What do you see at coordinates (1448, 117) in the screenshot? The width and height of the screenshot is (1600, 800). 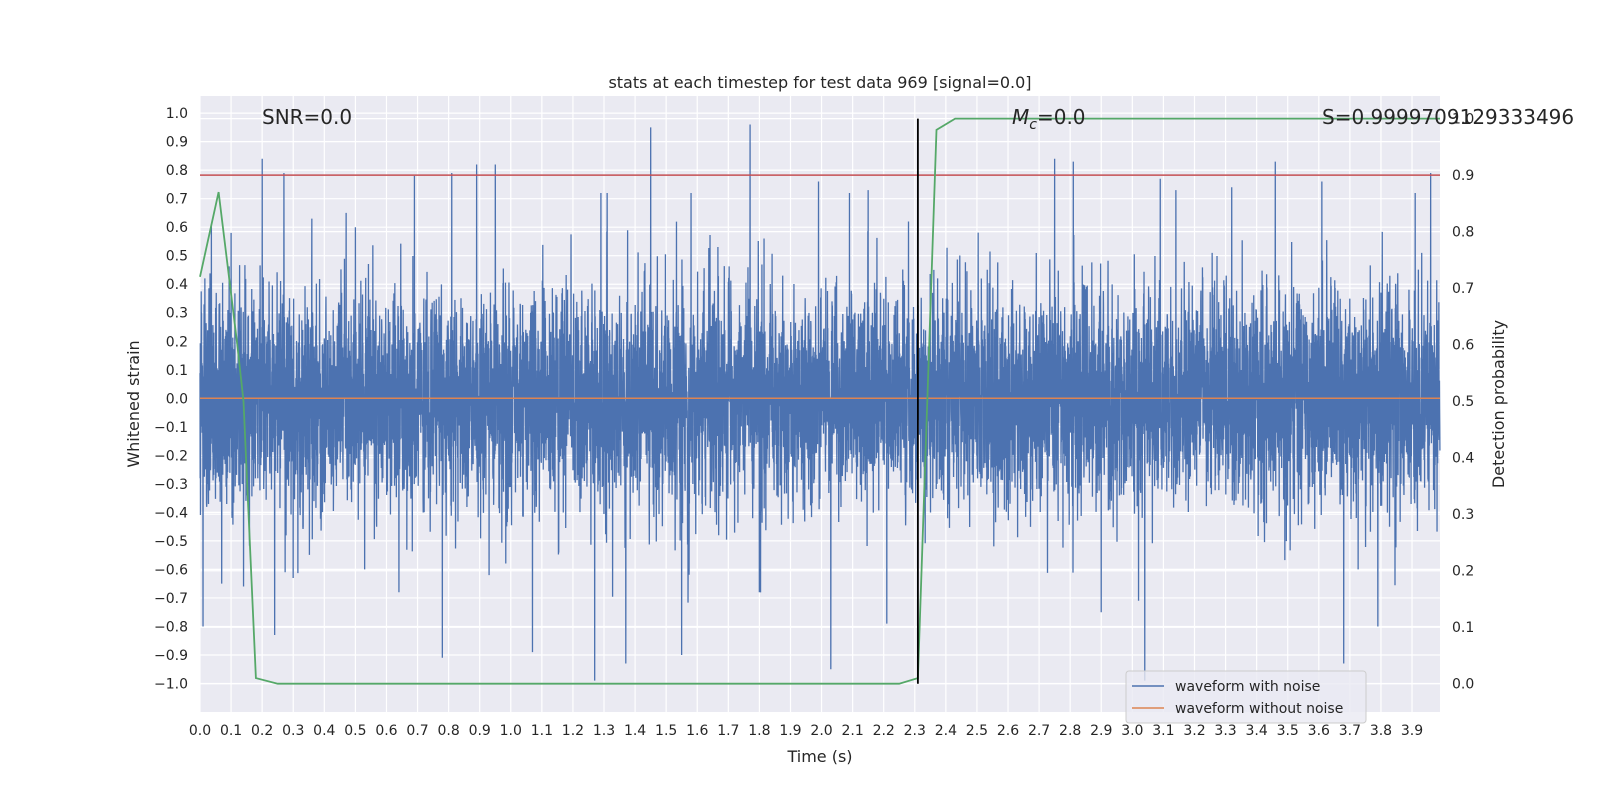 I see `s-annotation: S=0.9999709129333496` at bounding box center [1448, 117].